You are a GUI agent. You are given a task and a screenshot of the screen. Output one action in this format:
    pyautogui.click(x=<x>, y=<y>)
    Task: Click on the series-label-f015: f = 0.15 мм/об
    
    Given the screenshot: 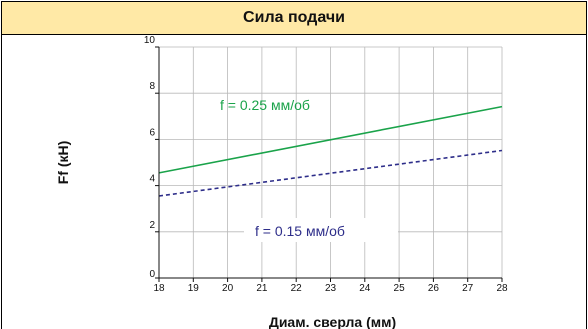 What is the action you would take?
    pyautogui.click(x=300, y=231)
    